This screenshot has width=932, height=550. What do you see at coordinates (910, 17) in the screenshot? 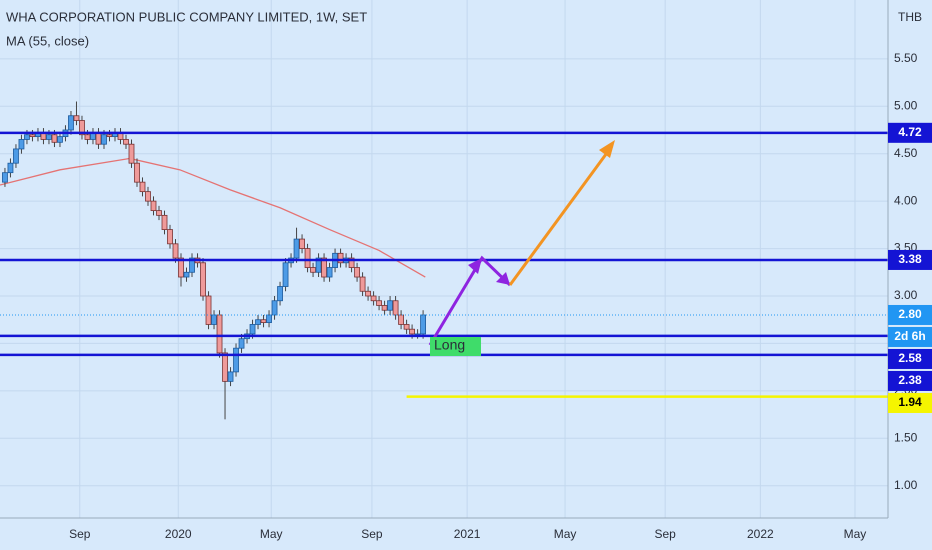
I see `currency: THB` at bounding box center [910, 17].